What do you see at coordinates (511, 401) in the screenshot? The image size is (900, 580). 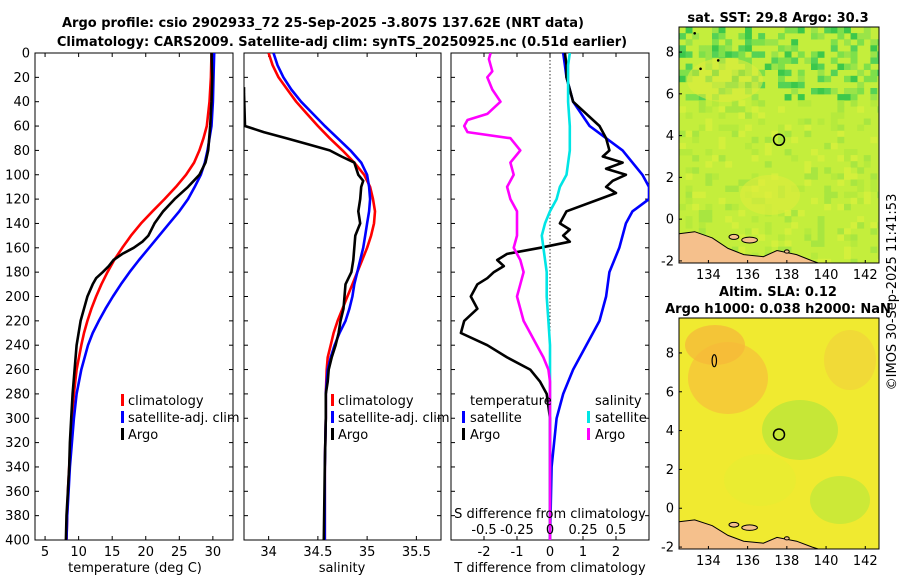 I see `diff-legend-temperature-title: temperature` at bounding box center [511, 401].